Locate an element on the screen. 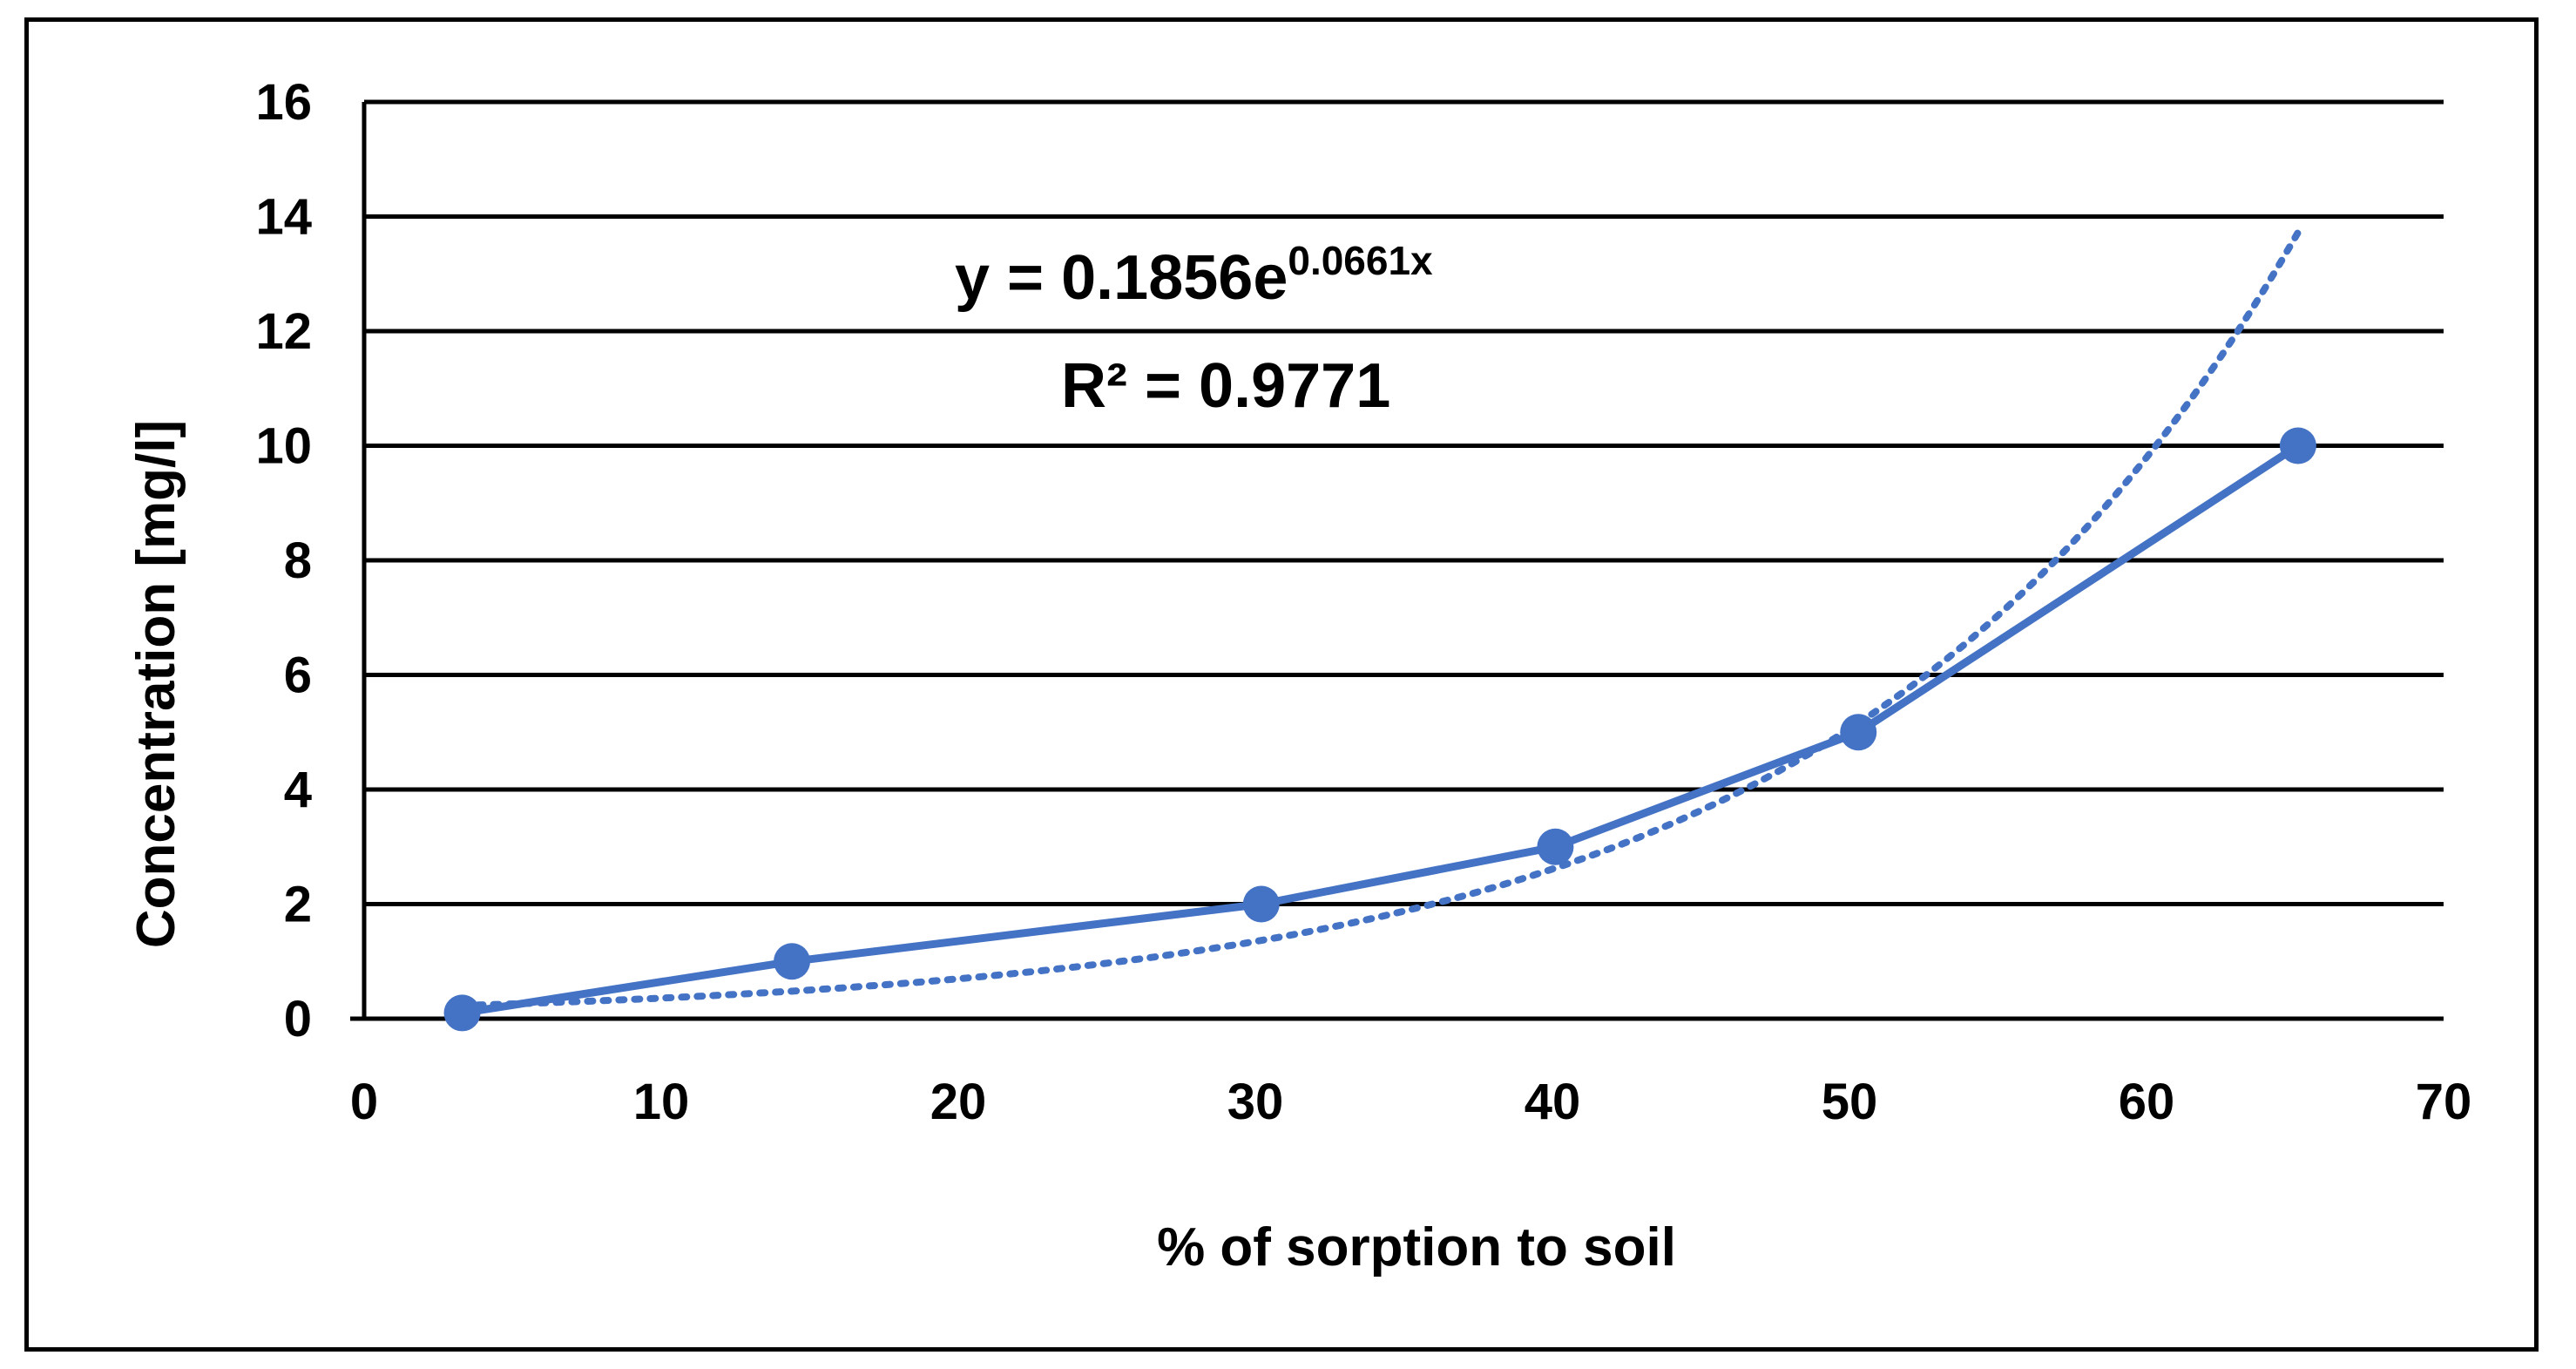  x-axis-title: % of sorption to soil is located at coordinates (1416, 1247).